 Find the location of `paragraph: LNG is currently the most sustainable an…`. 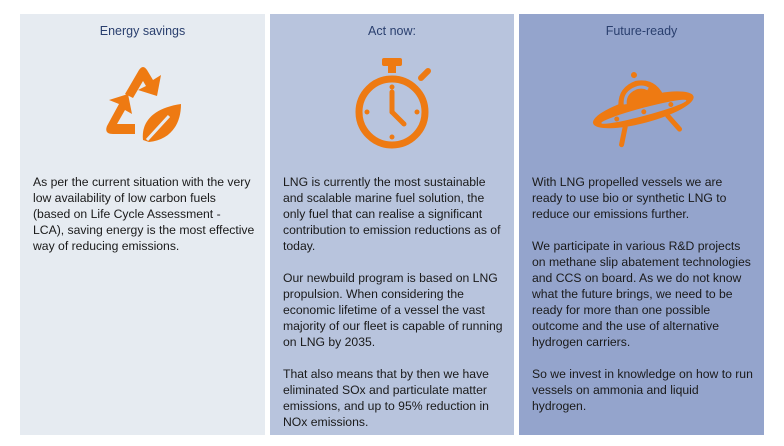

paragraph: LNG is currently the most sustainable an… is located at coordinates (392, 214).